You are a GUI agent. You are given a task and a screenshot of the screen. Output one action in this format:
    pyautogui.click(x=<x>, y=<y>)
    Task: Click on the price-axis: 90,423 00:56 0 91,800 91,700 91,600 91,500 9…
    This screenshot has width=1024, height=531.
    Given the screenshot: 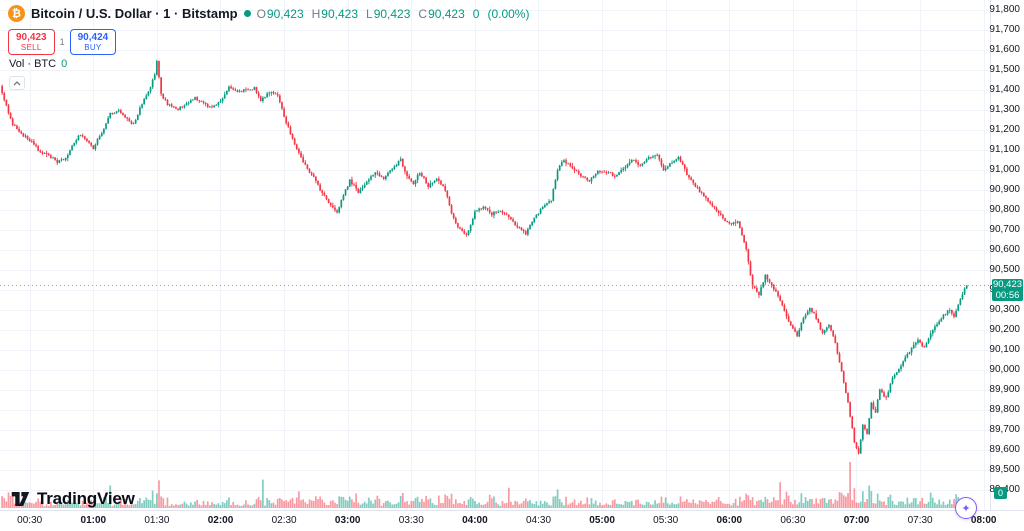 What is the action you would take?
    pyautogui.click(x=1006, y=255)
    